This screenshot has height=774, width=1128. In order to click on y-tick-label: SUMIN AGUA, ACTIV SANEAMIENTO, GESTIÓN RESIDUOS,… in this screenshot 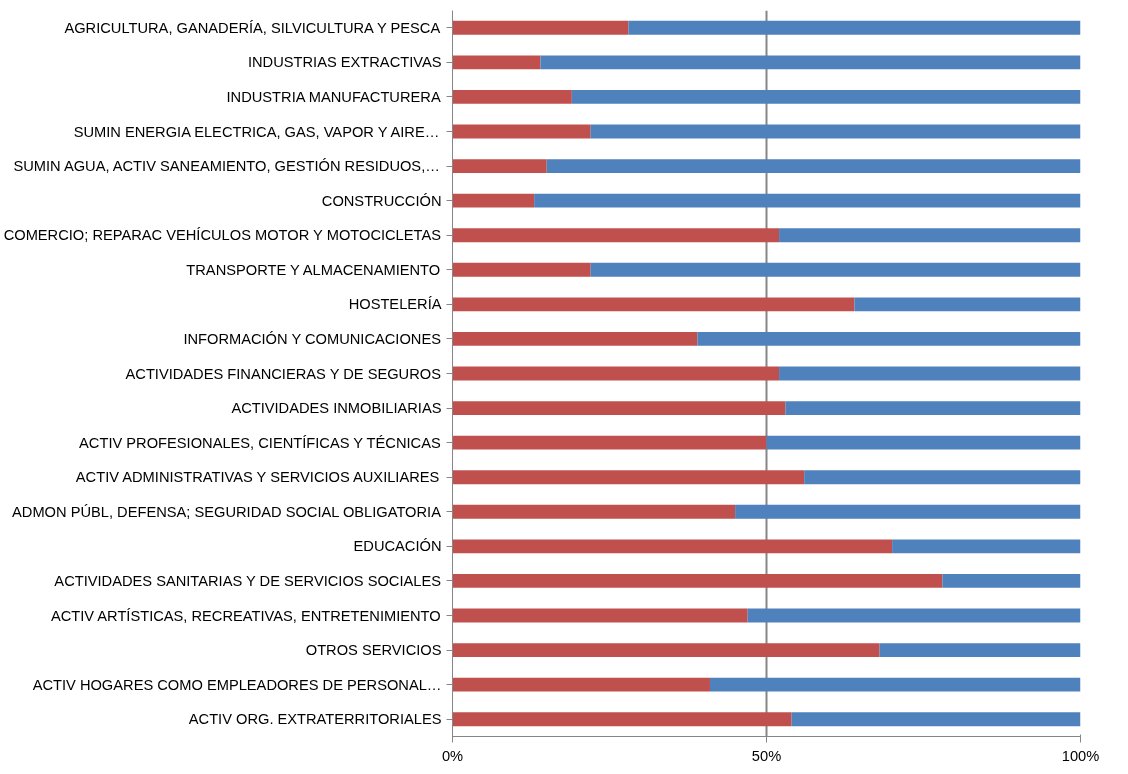, I will do `click(226, 166)`.